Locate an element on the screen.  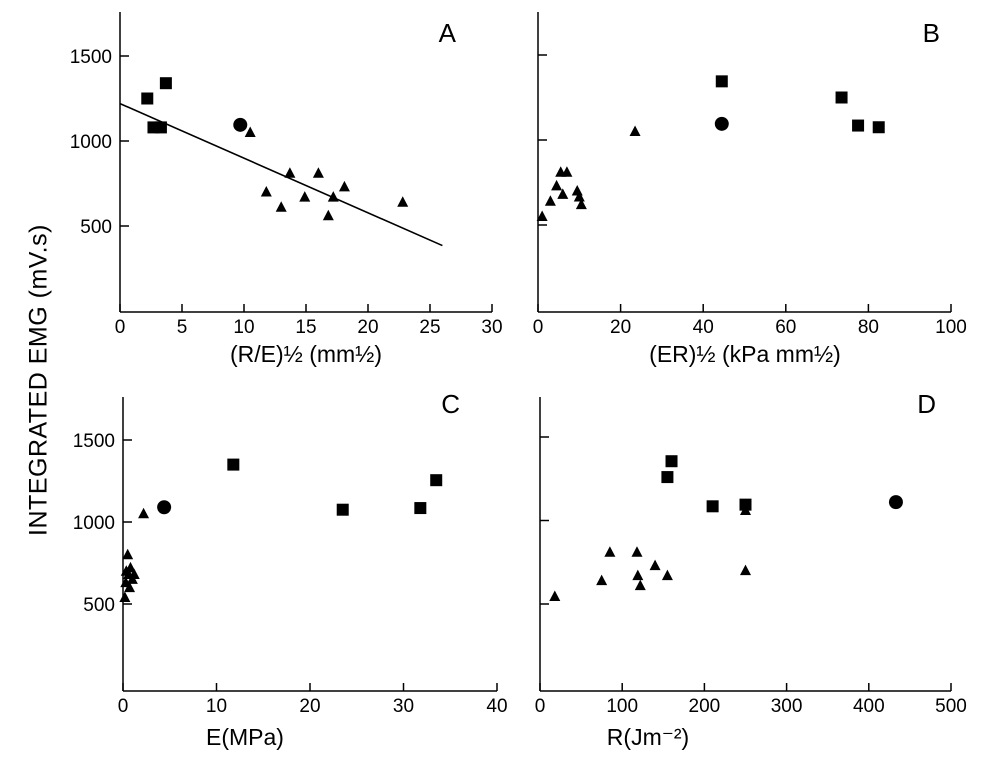
panel-c-x-axis-title: E(MPa) is located at coordinates (245, 737).